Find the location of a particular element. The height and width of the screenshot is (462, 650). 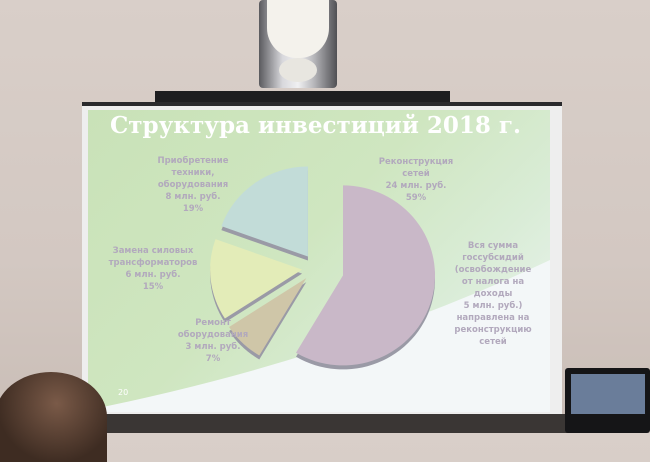

slide-title: Структура инвестиций 2018 г. is located at coordinates (316, 125).